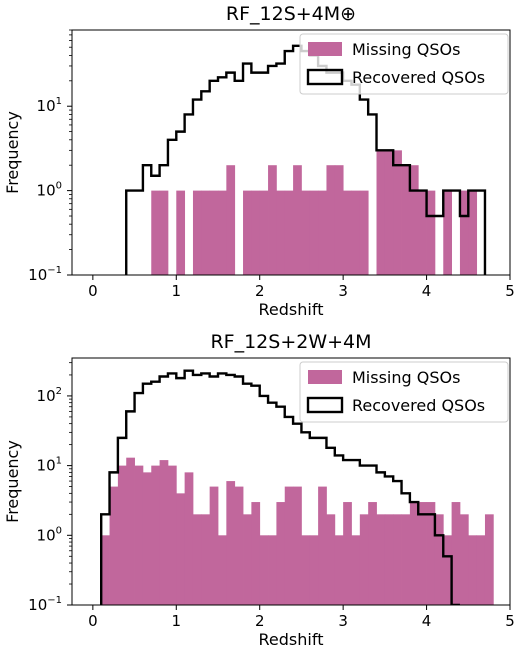 The height and width of the screenshot is (652, 520). I want to click on legend-swatch-missing-qsos, so click(325, 49).